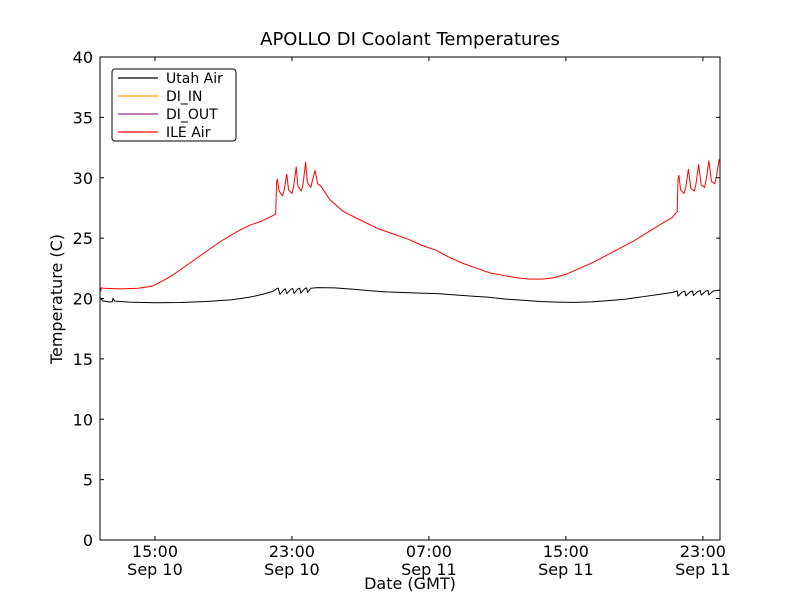  Describe the element at coordinates (410, 295) in the screenshot. I see `series-line-utah-air` at that location.